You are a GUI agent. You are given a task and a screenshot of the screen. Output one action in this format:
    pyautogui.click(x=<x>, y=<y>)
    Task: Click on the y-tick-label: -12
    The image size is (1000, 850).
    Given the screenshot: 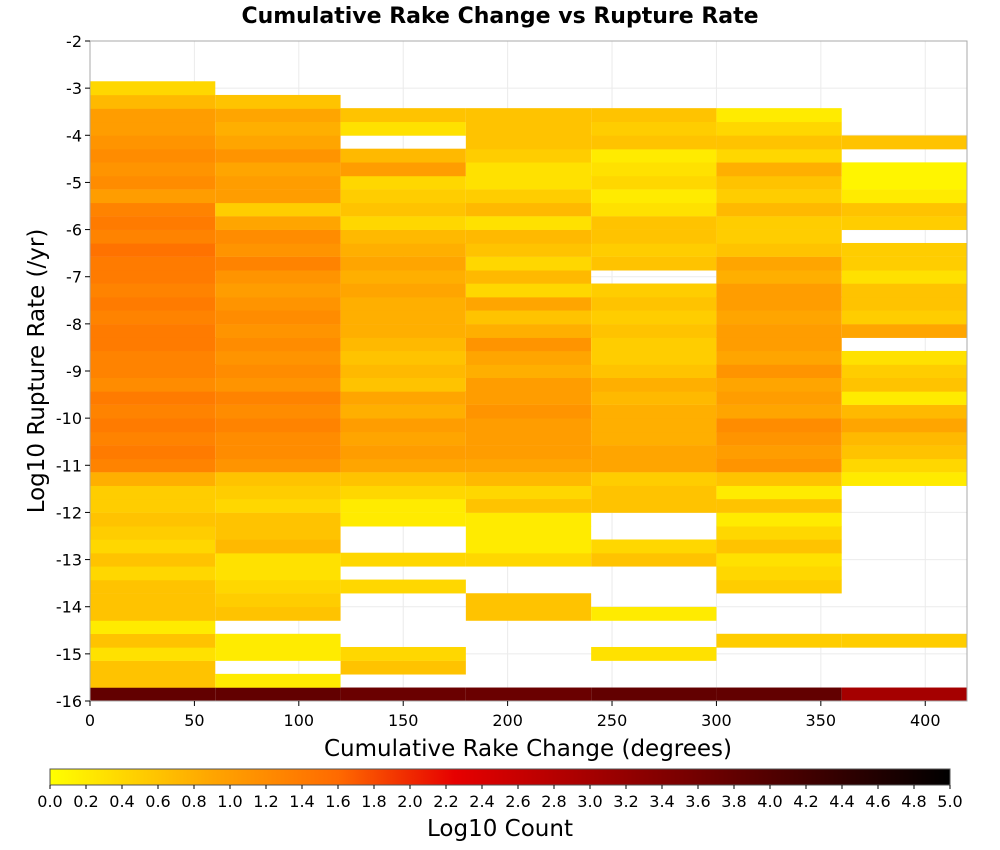 What is the action you would take?
    pyautogui.click(x=69, y=512)
    